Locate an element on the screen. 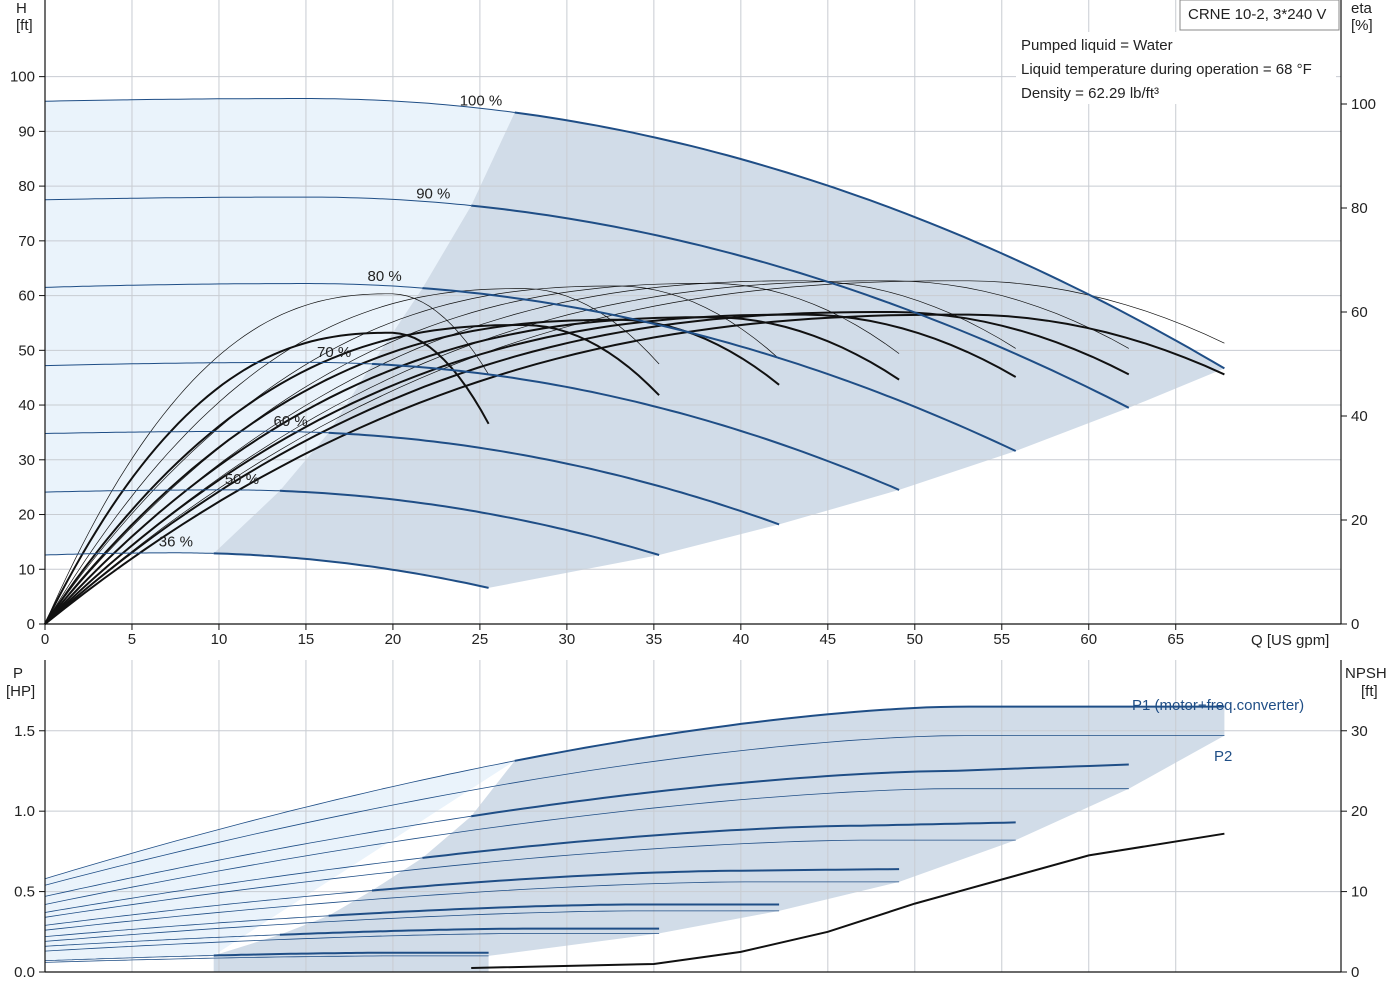 Image resolution: width=1400 pixels, height=1000 pixels. head-tick-label: 30 is located at coordinates (26, 460).